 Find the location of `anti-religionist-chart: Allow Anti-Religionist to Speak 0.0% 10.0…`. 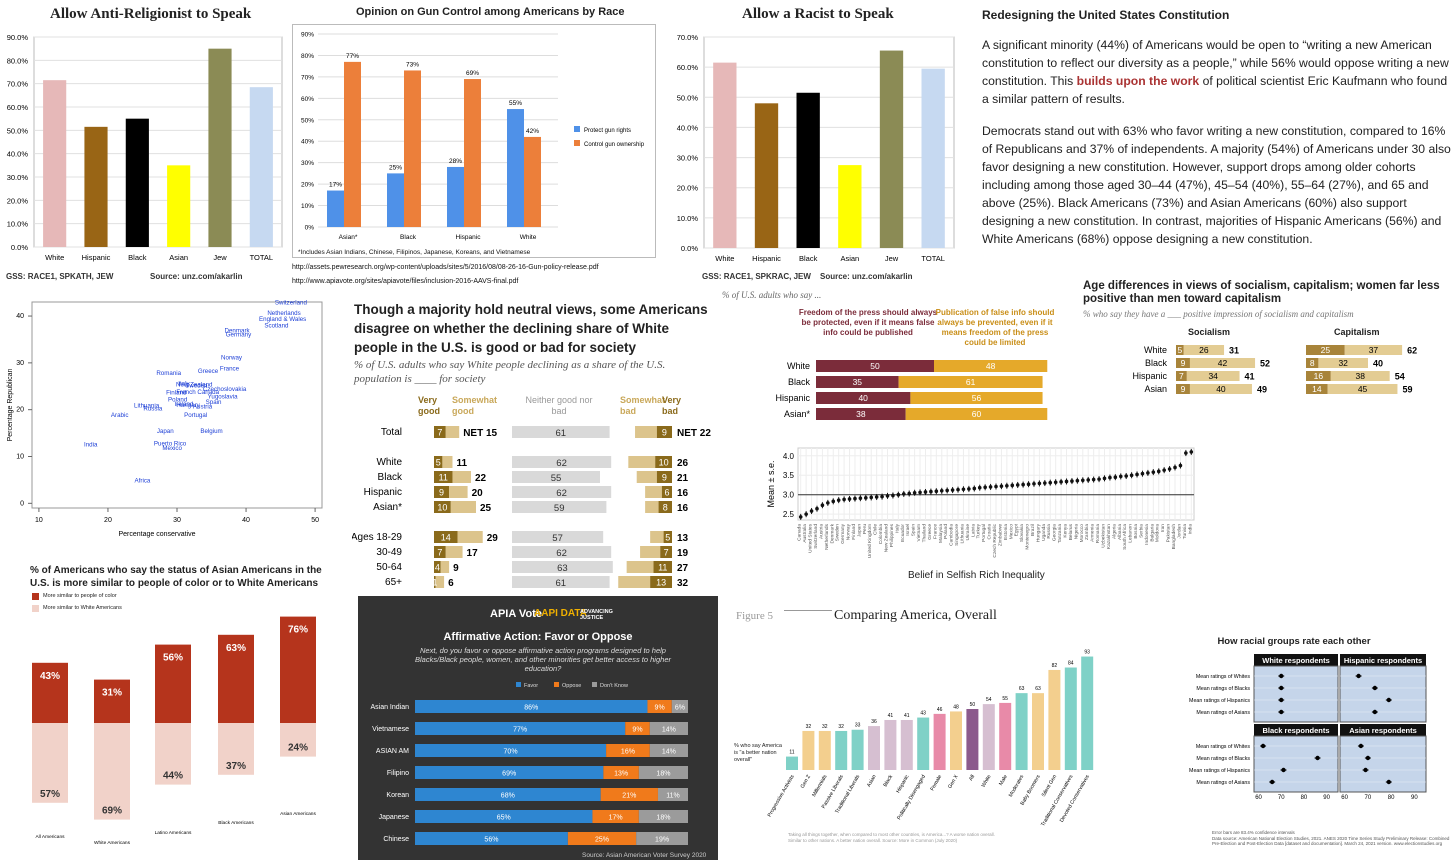

anti-religionist-chart: Allow Anti-Religionist to Speak 0.0% 10.0… is located at coordinates (145, 145).